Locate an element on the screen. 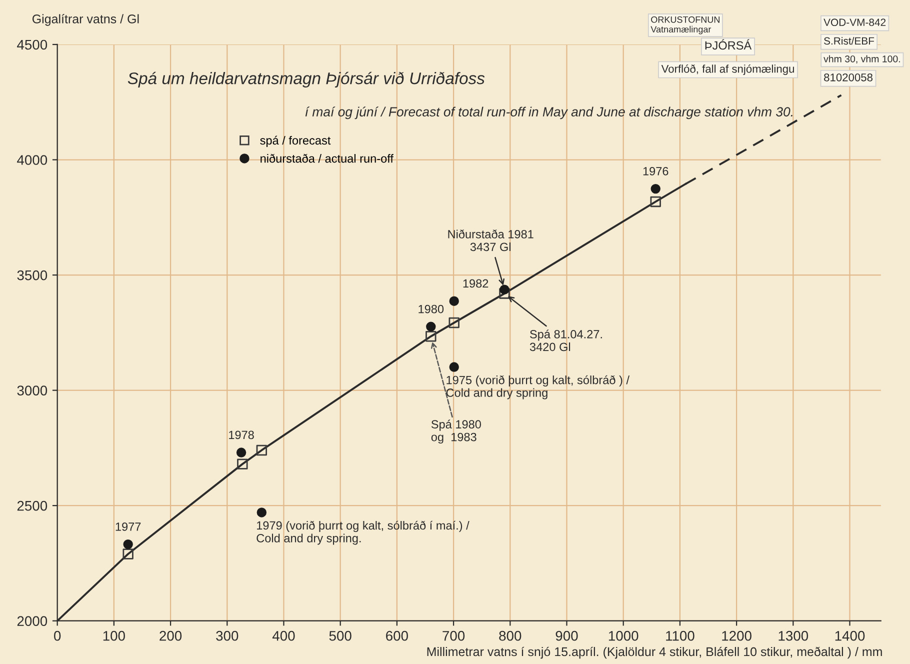  x-tick-label: 1000 is located at coordinates (623, 635).